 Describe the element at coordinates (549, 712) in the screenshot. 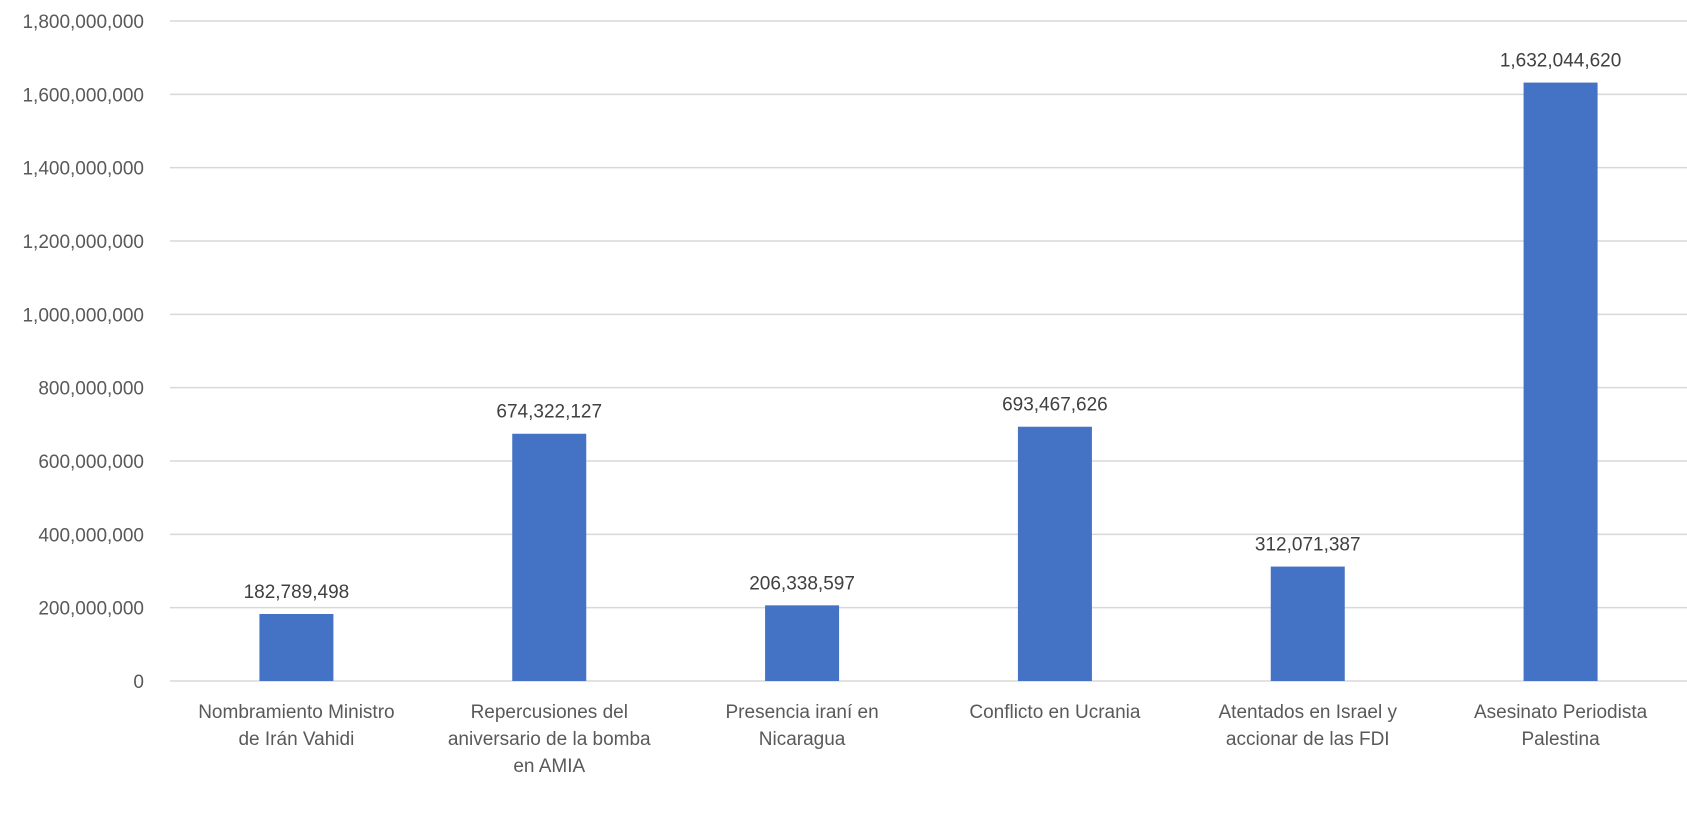

I see `x-category-label-line: Repercusiones del` at that location.